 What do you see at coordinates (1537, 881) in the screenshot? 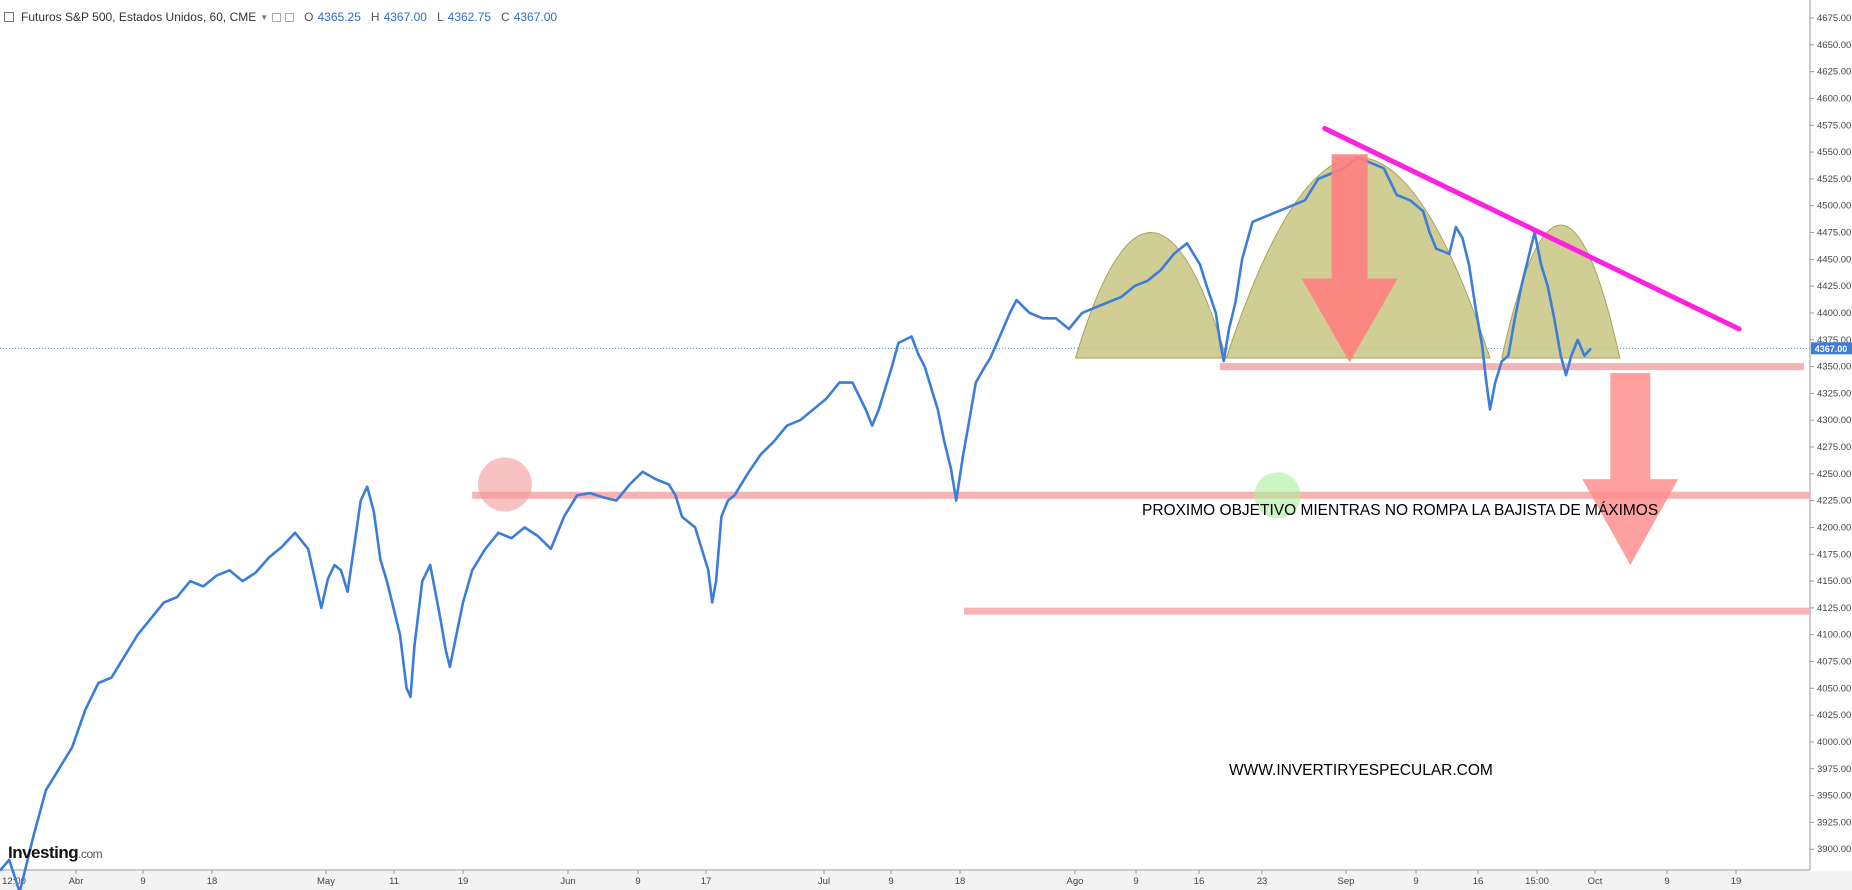
I see `x-tick-label: 15:00` at bounding box center [1537, 881].